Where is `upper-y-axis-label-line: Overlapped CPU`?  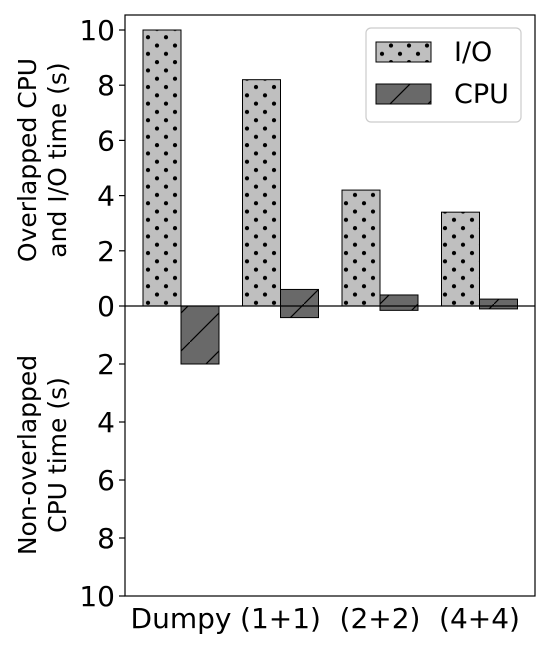
upper-y-axis-label-line: Overlapped CPU is located at coordinates (27, 160).